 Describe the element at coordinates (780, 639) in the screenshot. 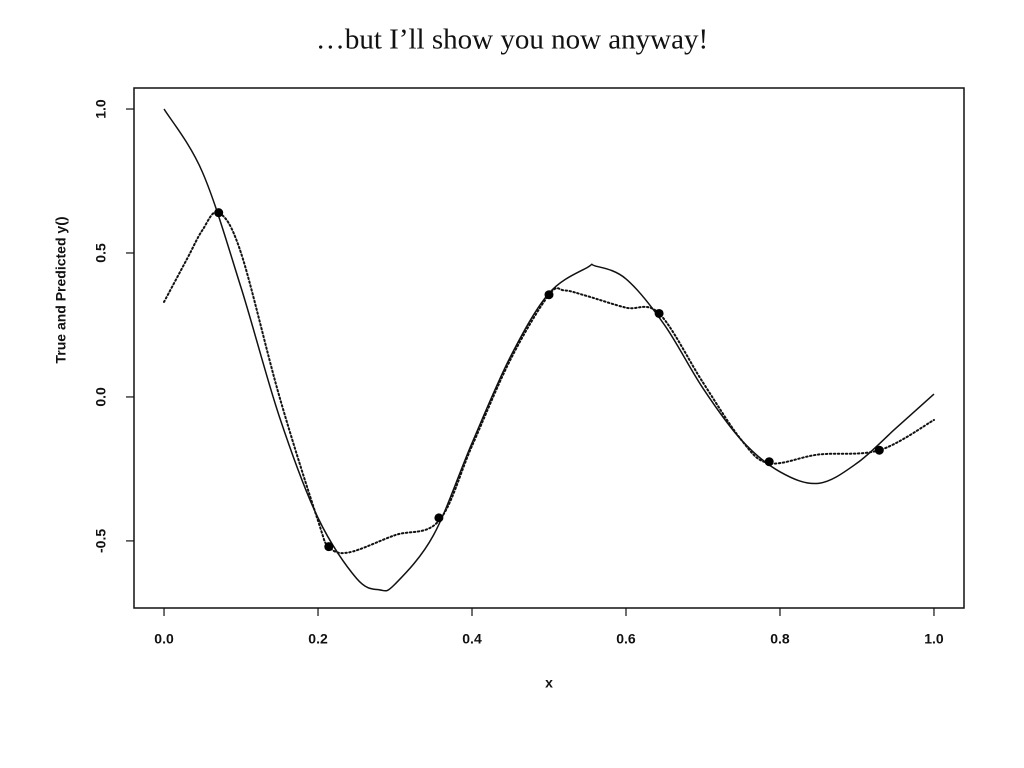

I see `x-tick-label: 0.8` at that location.